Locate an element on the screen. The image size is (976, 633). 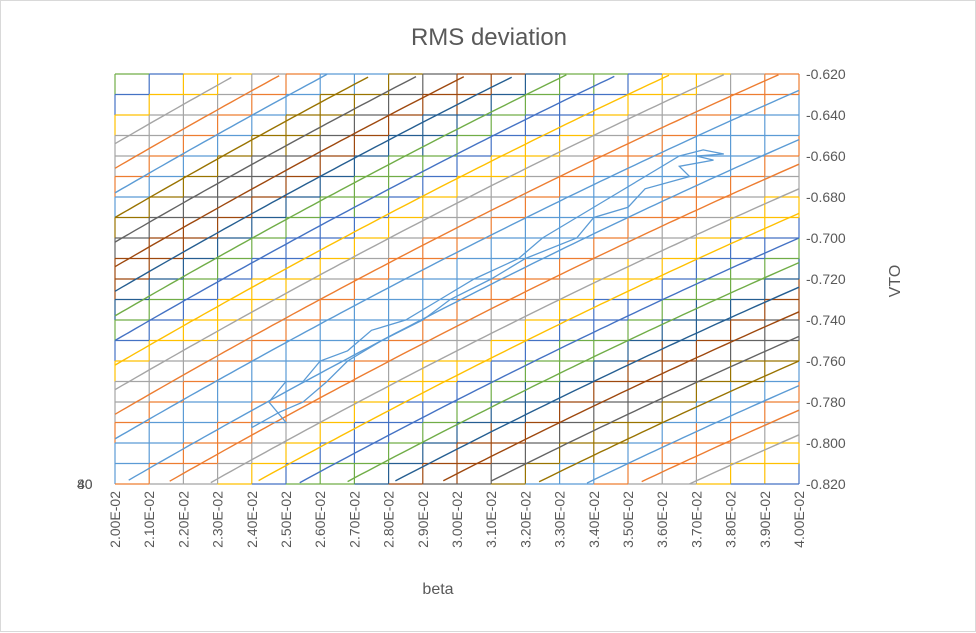
x-tick-label: 3.60E-02 is located at coordinates (662, 519).